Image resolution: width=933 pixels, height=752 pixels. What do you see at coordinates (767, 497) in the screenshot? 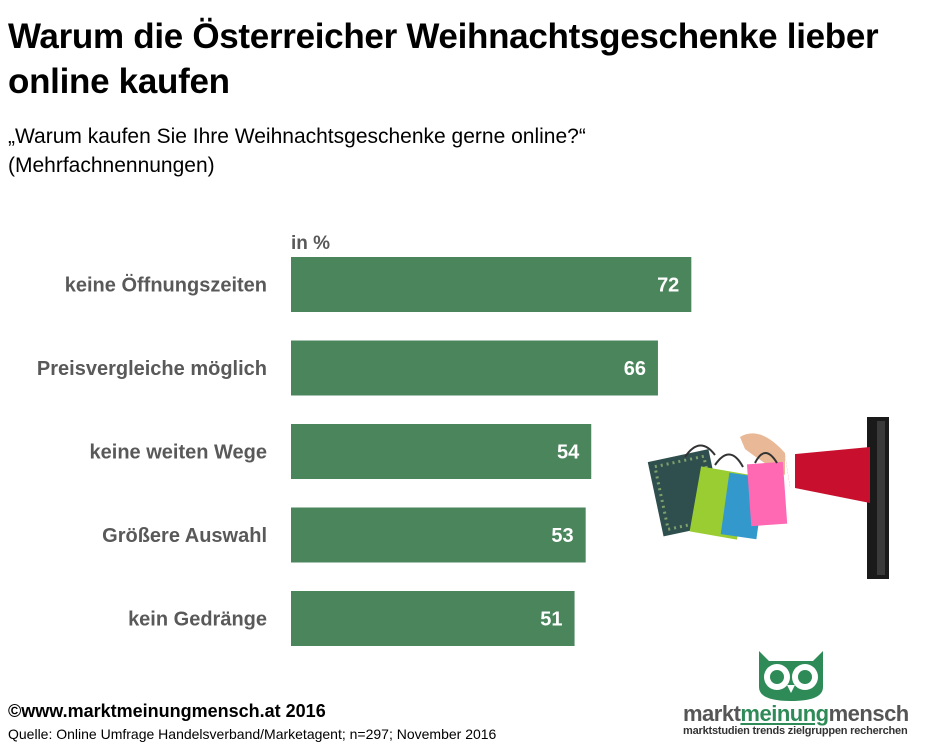
I see `shopping-bags-illustration` at bounding box center [767, 497].